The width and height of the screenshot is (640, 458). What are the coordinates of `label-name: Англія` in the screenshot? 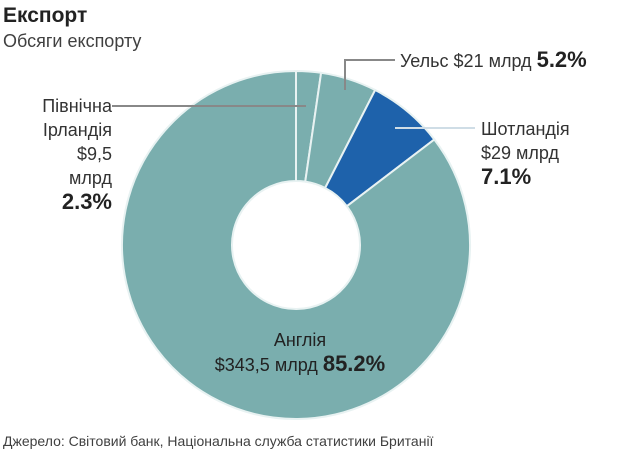 It's located at (300, 340).